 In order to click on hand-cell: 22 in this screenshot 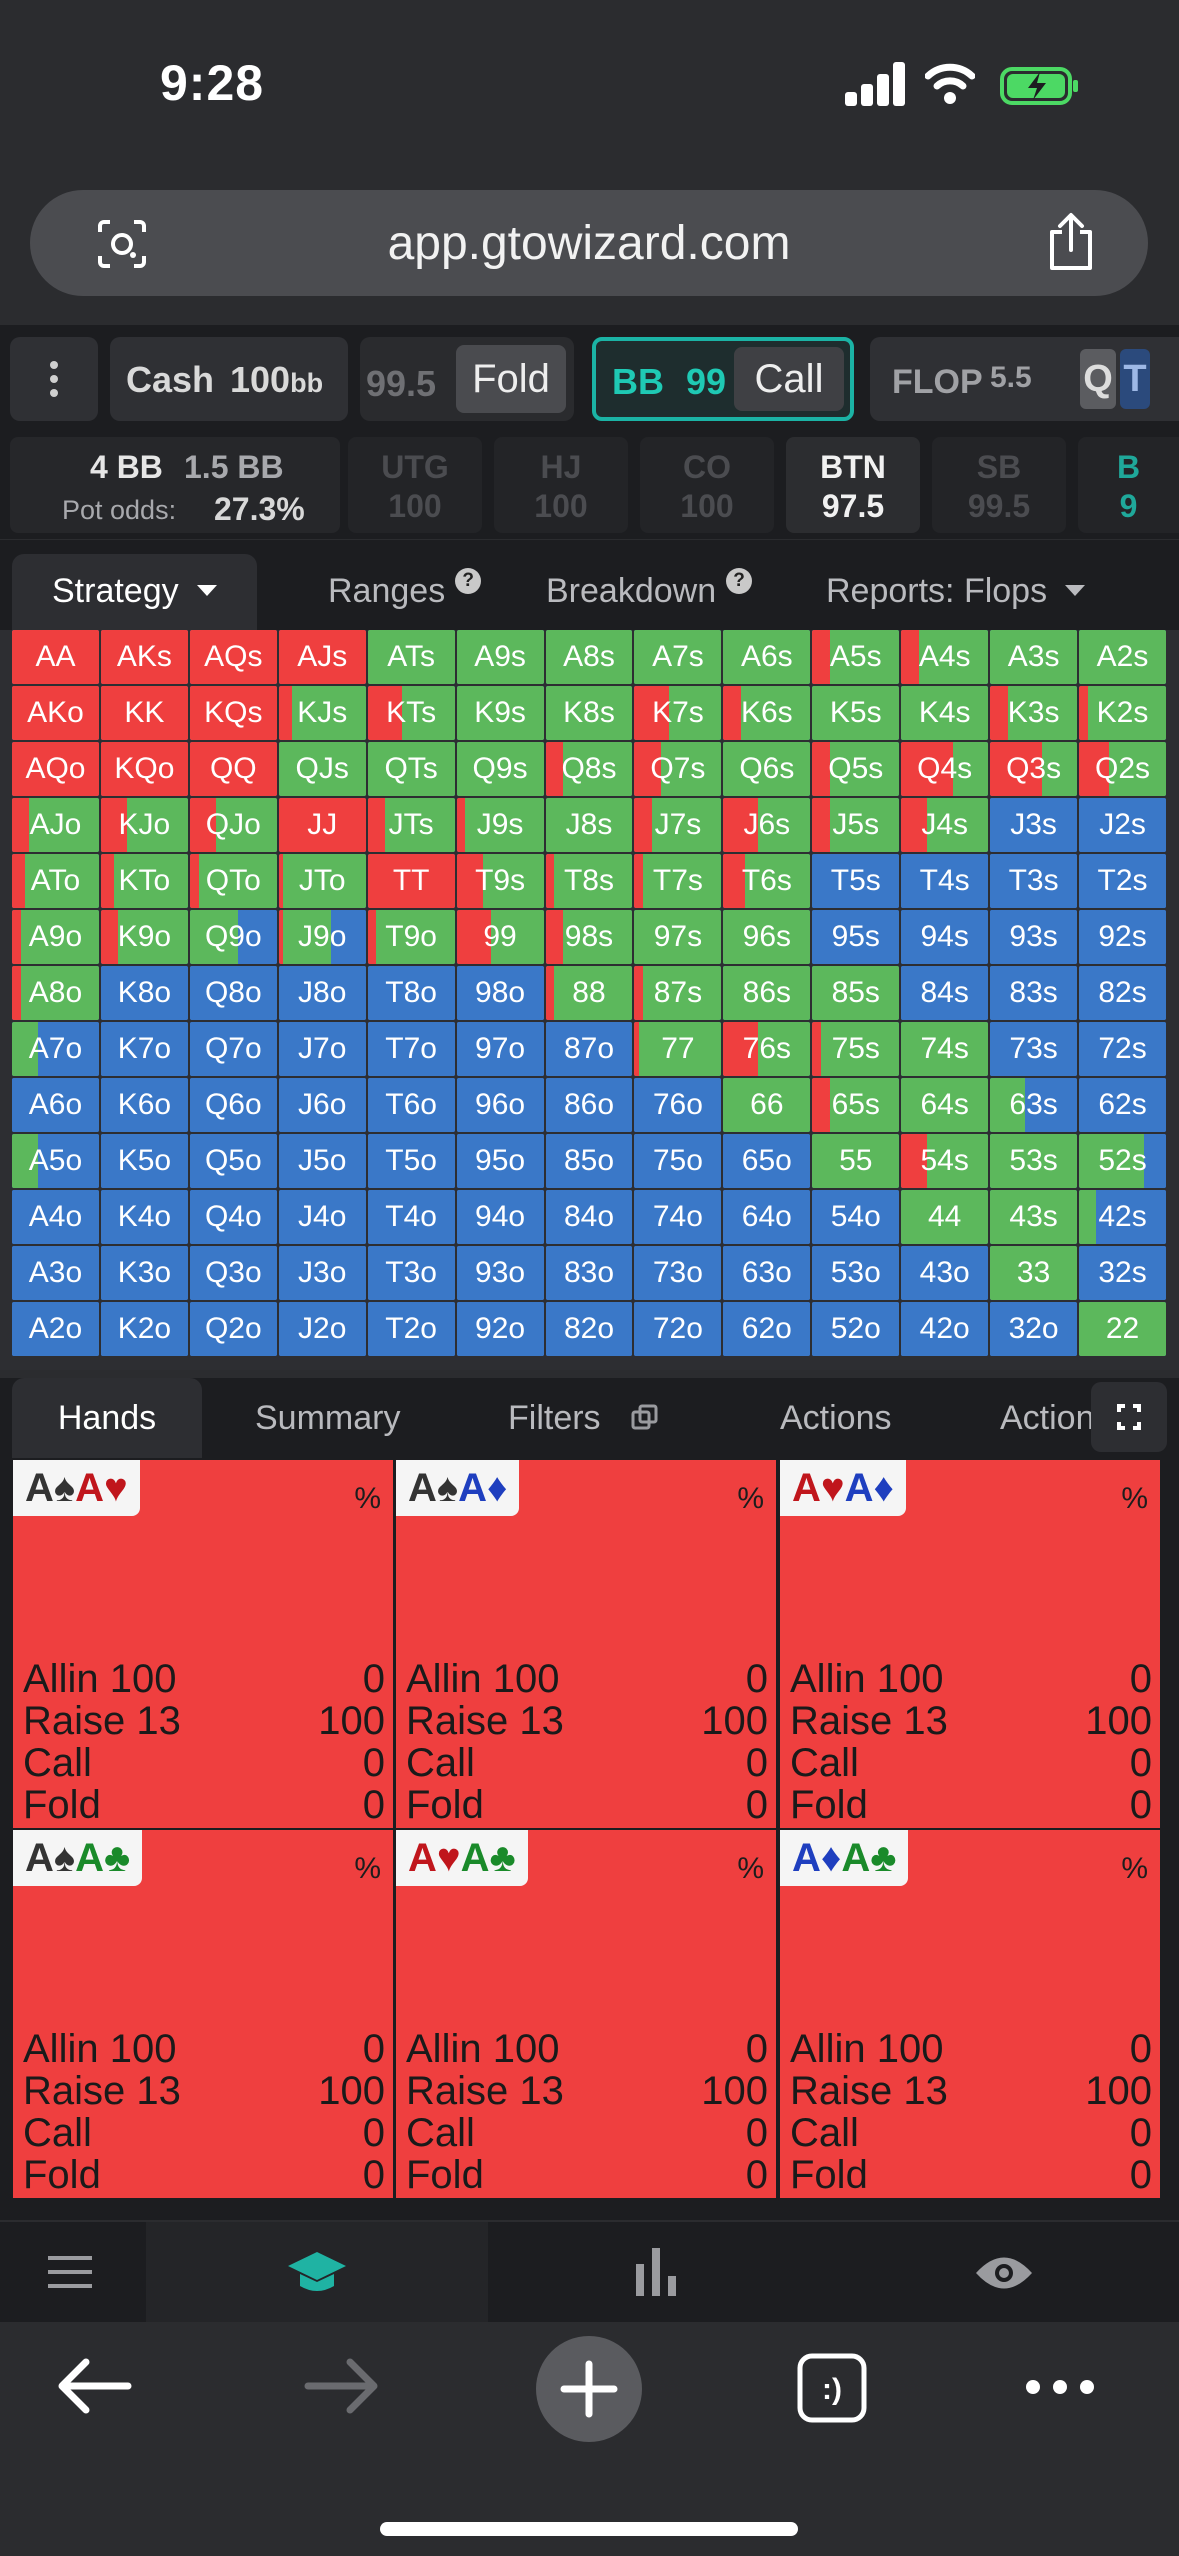, I will do `click(1122, 1329)`.